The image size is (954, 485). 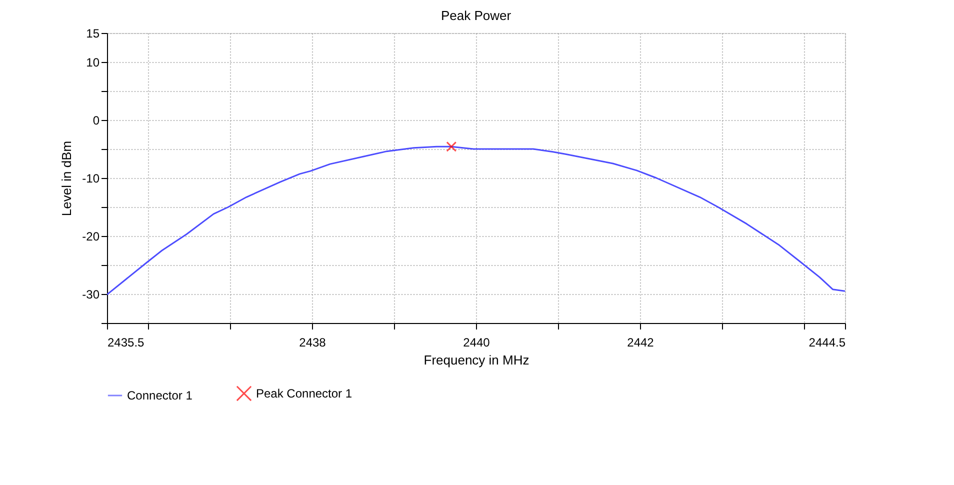 What do you see at coordinates (476, 15) in the screenshot?
I see `chart-title: Peak Power` at bounding box center [476, 15].